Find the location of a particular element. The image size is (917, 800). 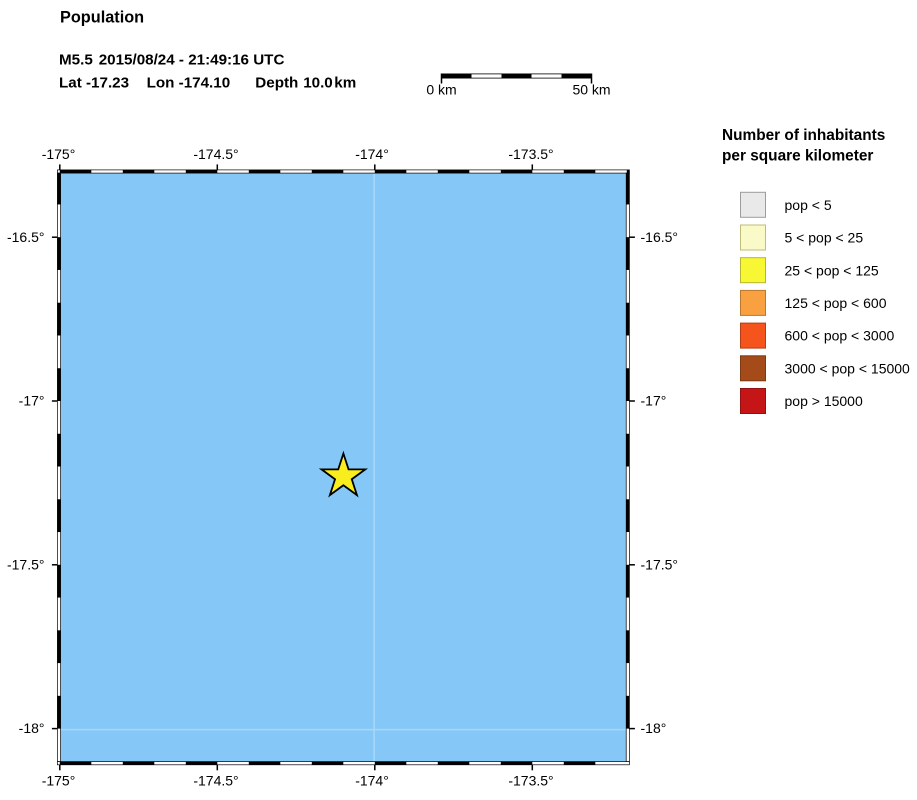

svg-text: 125 < pop < 600 is located at coordinates (836, 303).